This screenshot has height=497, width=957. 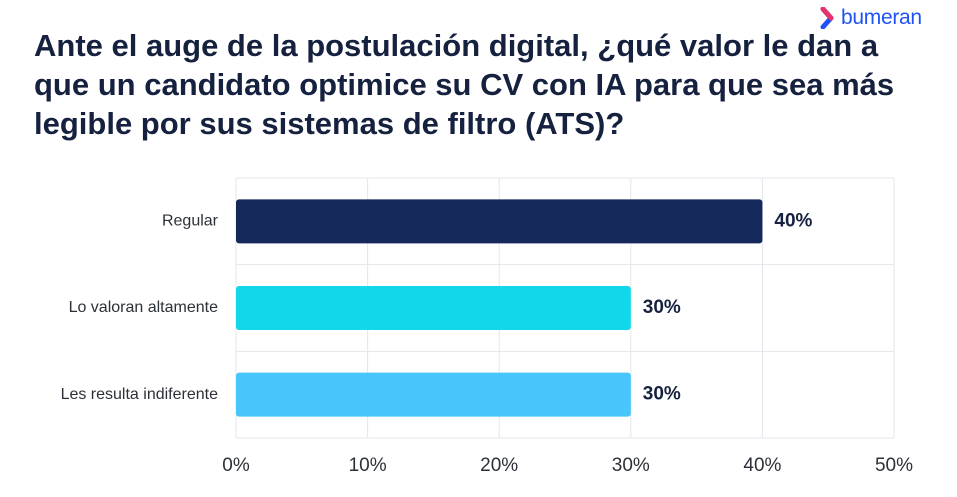 What do you see at coordinates (793, 220) in the screenshot?
I see `data-label: 40%` at bounding box center [793, 220].